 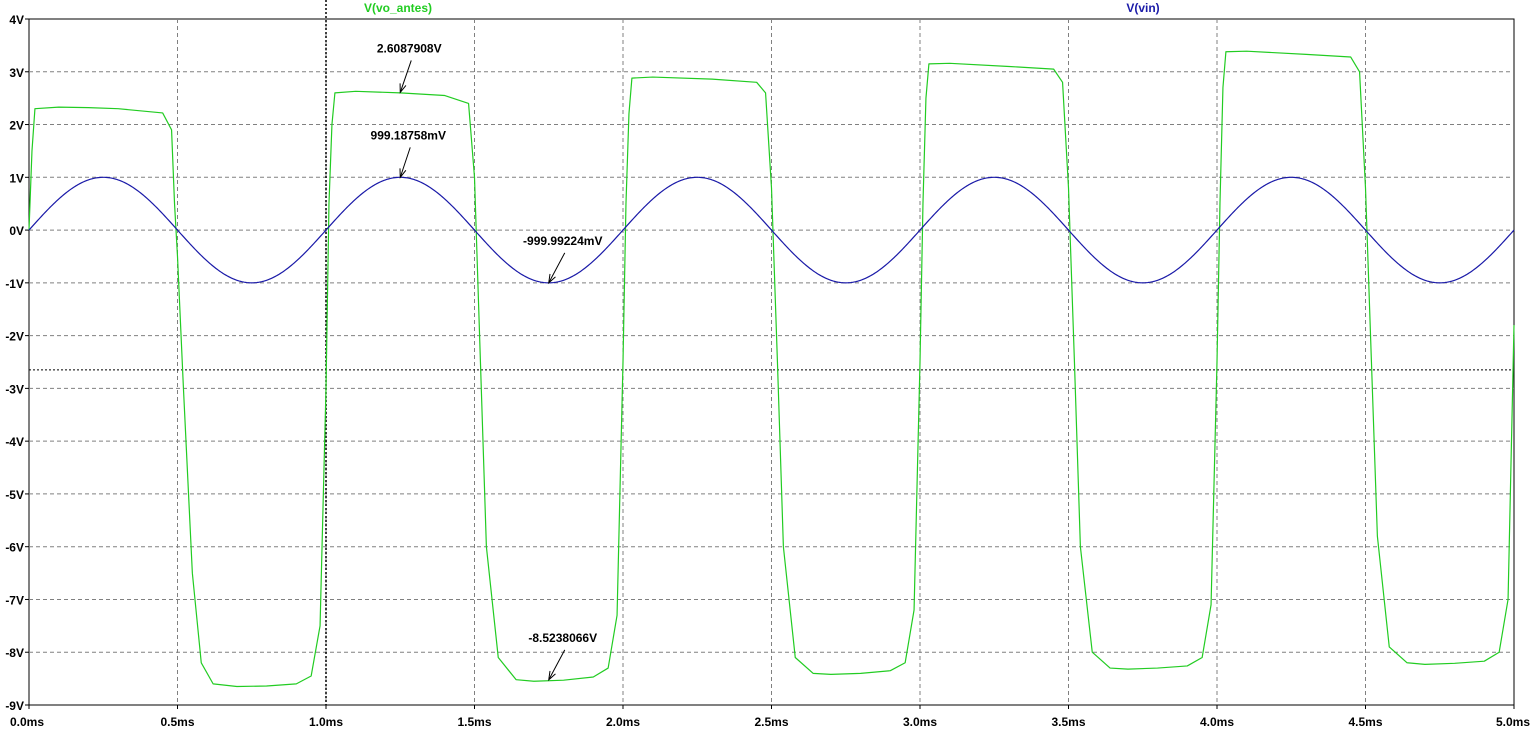 I want to click on x-tick-label: 3.5ms, so click(x=1068, y=722).